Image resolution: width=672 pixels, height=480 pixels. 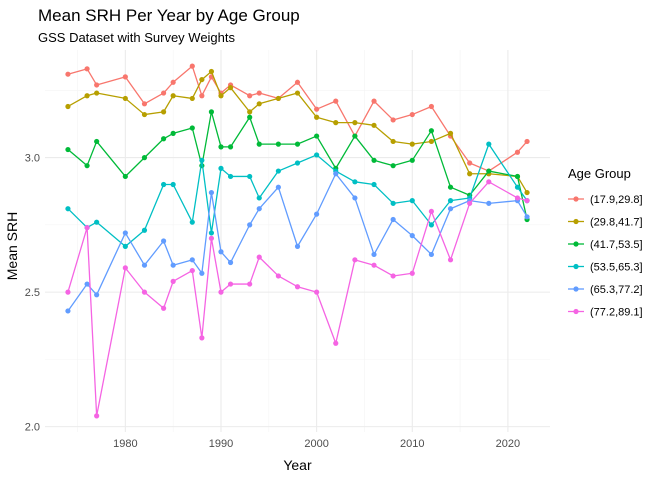 What do you see at coordinates (605, 313) in the screenshot?
I see `legend-item: (77.2,89.1]` at bounding box center [605, 313].